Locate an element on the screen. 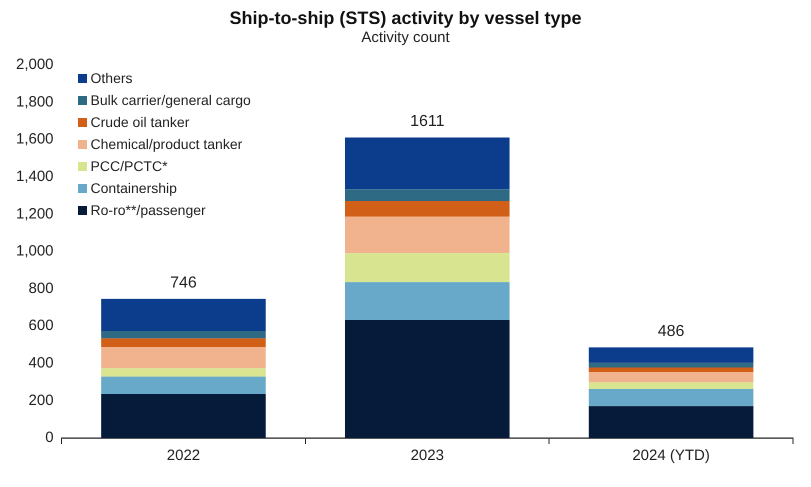 Image resolution: width=811 pixels, height=487 pixels. y-tick-label: 2,000 is located at coordinates (35, 65).